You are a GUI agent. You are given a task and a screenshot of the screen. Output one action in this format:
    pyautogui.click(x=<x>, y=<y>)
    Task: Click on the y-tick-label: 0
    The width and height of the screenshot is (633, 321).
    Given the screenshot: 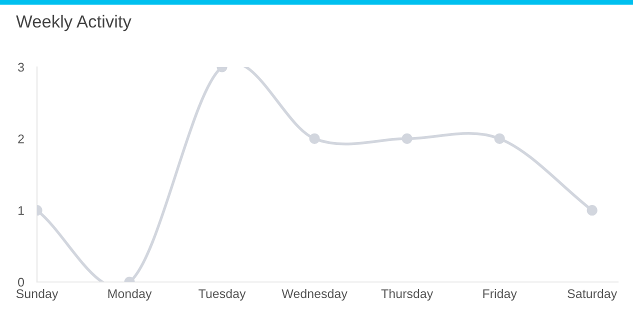 What is the action you would take?
    pyautogui.click(x=21, y=282)
    